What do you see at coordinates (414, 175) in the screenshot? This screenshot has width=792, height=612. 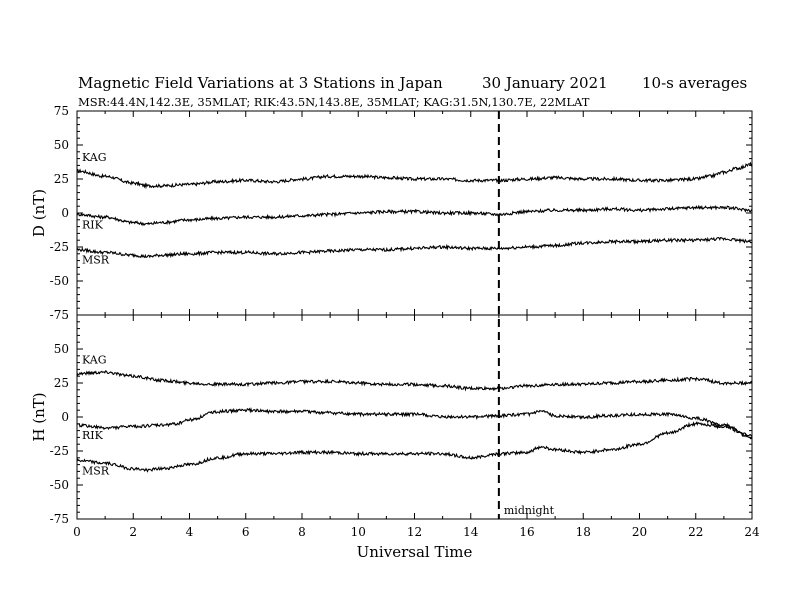 I see `d-series-kag` at bounding box center [414, 175].